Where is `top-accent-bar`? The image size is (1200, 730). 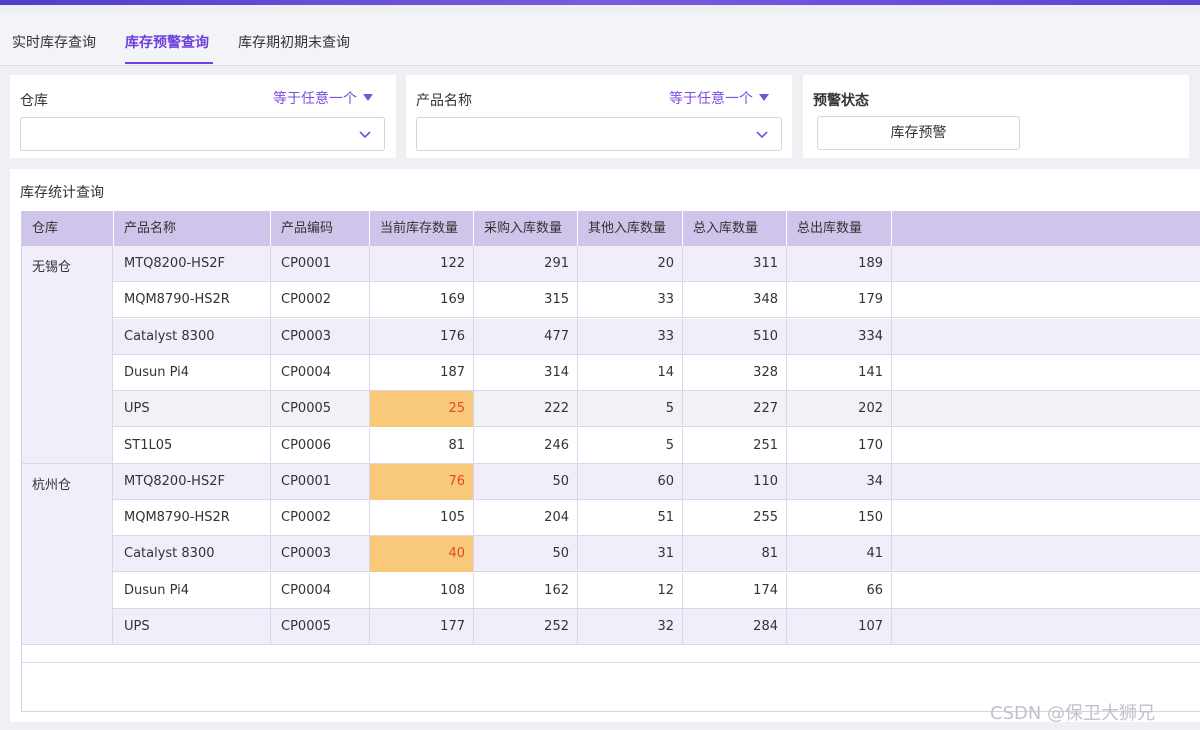
top-accent-bar is located at coordinates (600, 2).